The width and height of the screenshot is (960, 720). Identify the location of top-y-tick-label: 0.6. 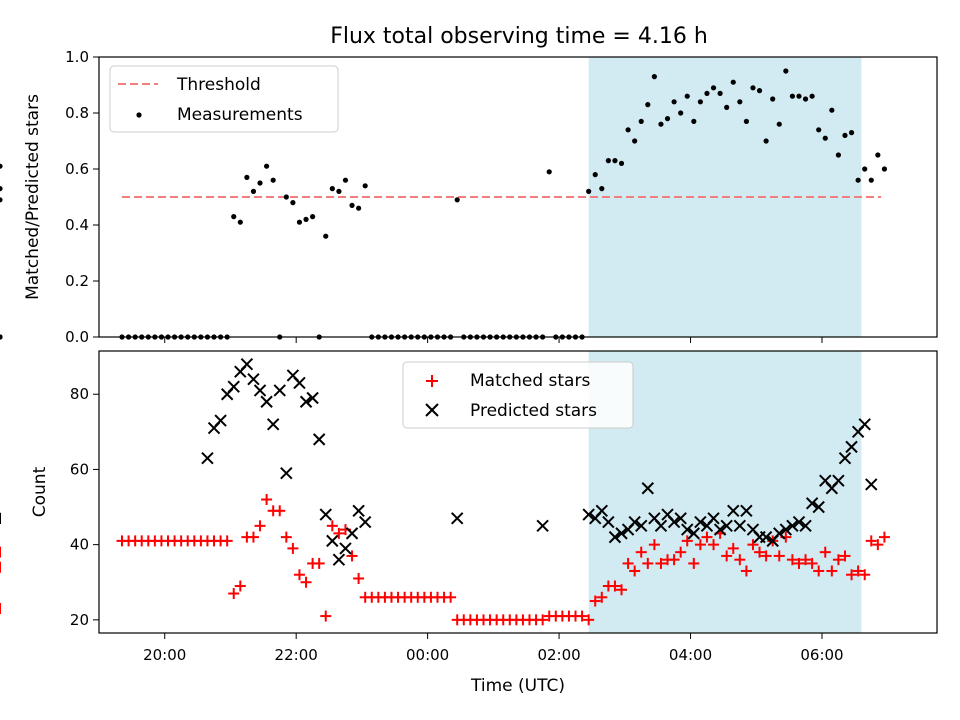
(77, 169).